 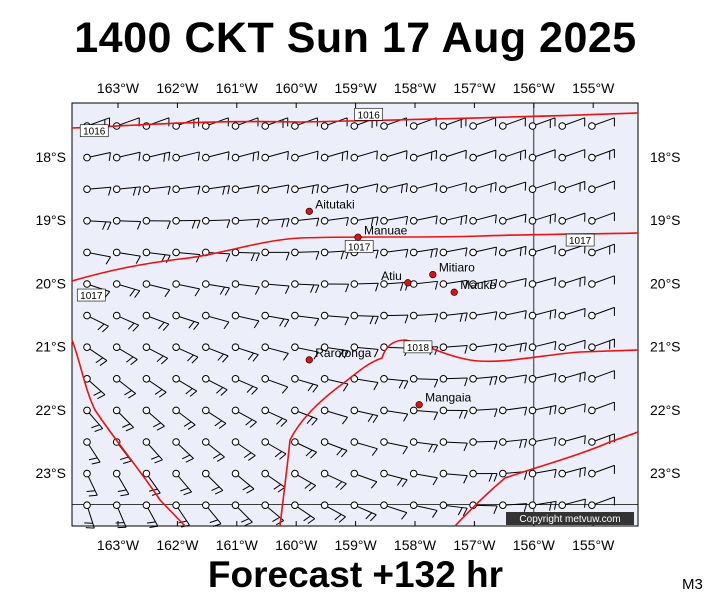 What do you see at coordinates (665, 347) in the screenshot?
I see `lat-label-right: 21°S` at bounding box center [665, 347].